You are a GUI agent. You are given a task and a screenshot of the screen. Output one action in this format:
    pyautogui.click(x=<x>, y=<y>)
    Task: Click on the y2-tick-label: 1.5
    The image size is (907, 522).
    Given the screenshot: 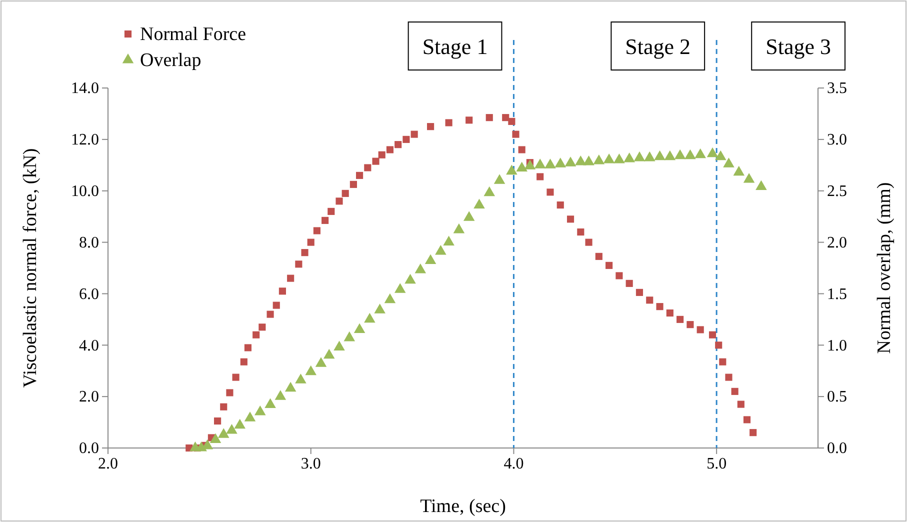 What is the action you would take?
    pyautogui.click(x=837, y=294)
    